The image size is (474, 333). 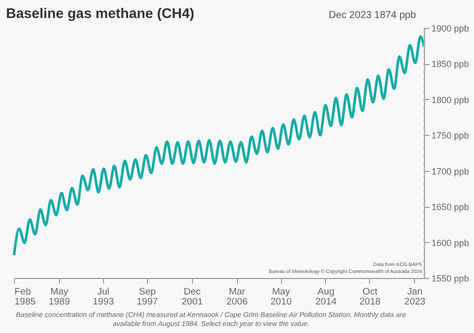 What do you see at coordinates (372, 15) in the screenshot?
I see `ref-line-label: Dec 2023 1874 ppb` at bounding box center [372, 15].